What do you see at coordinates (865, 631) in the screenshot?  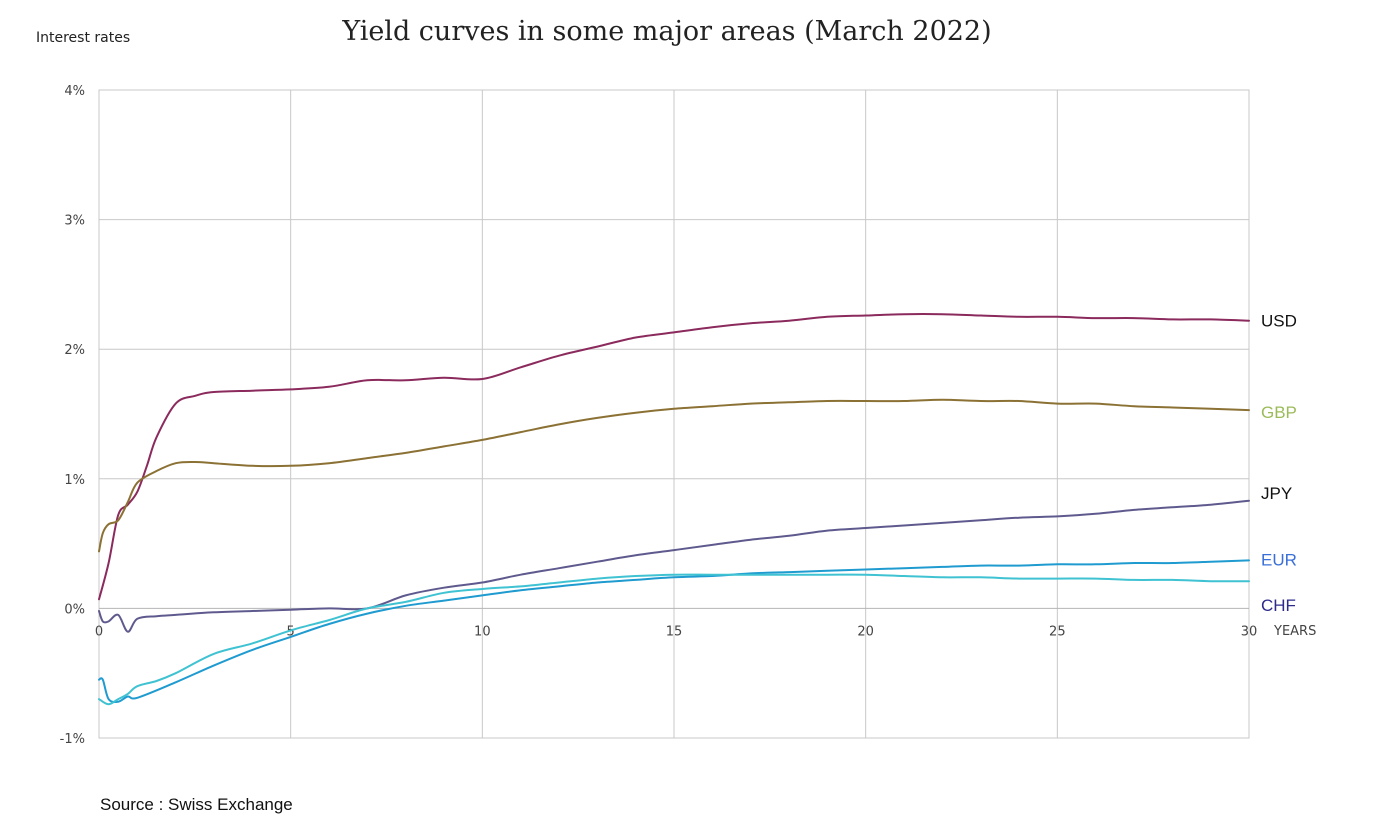 I see `x-tick-label: 20` at bounding box center [865, 631].